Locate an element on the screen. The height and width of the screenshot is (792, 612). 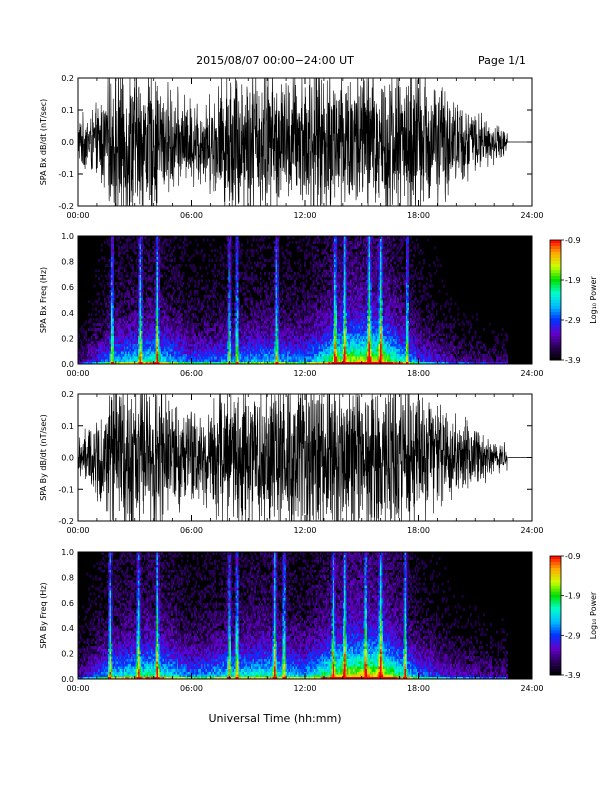
bx-spec-plot-area is located at coordinates (305, 300).